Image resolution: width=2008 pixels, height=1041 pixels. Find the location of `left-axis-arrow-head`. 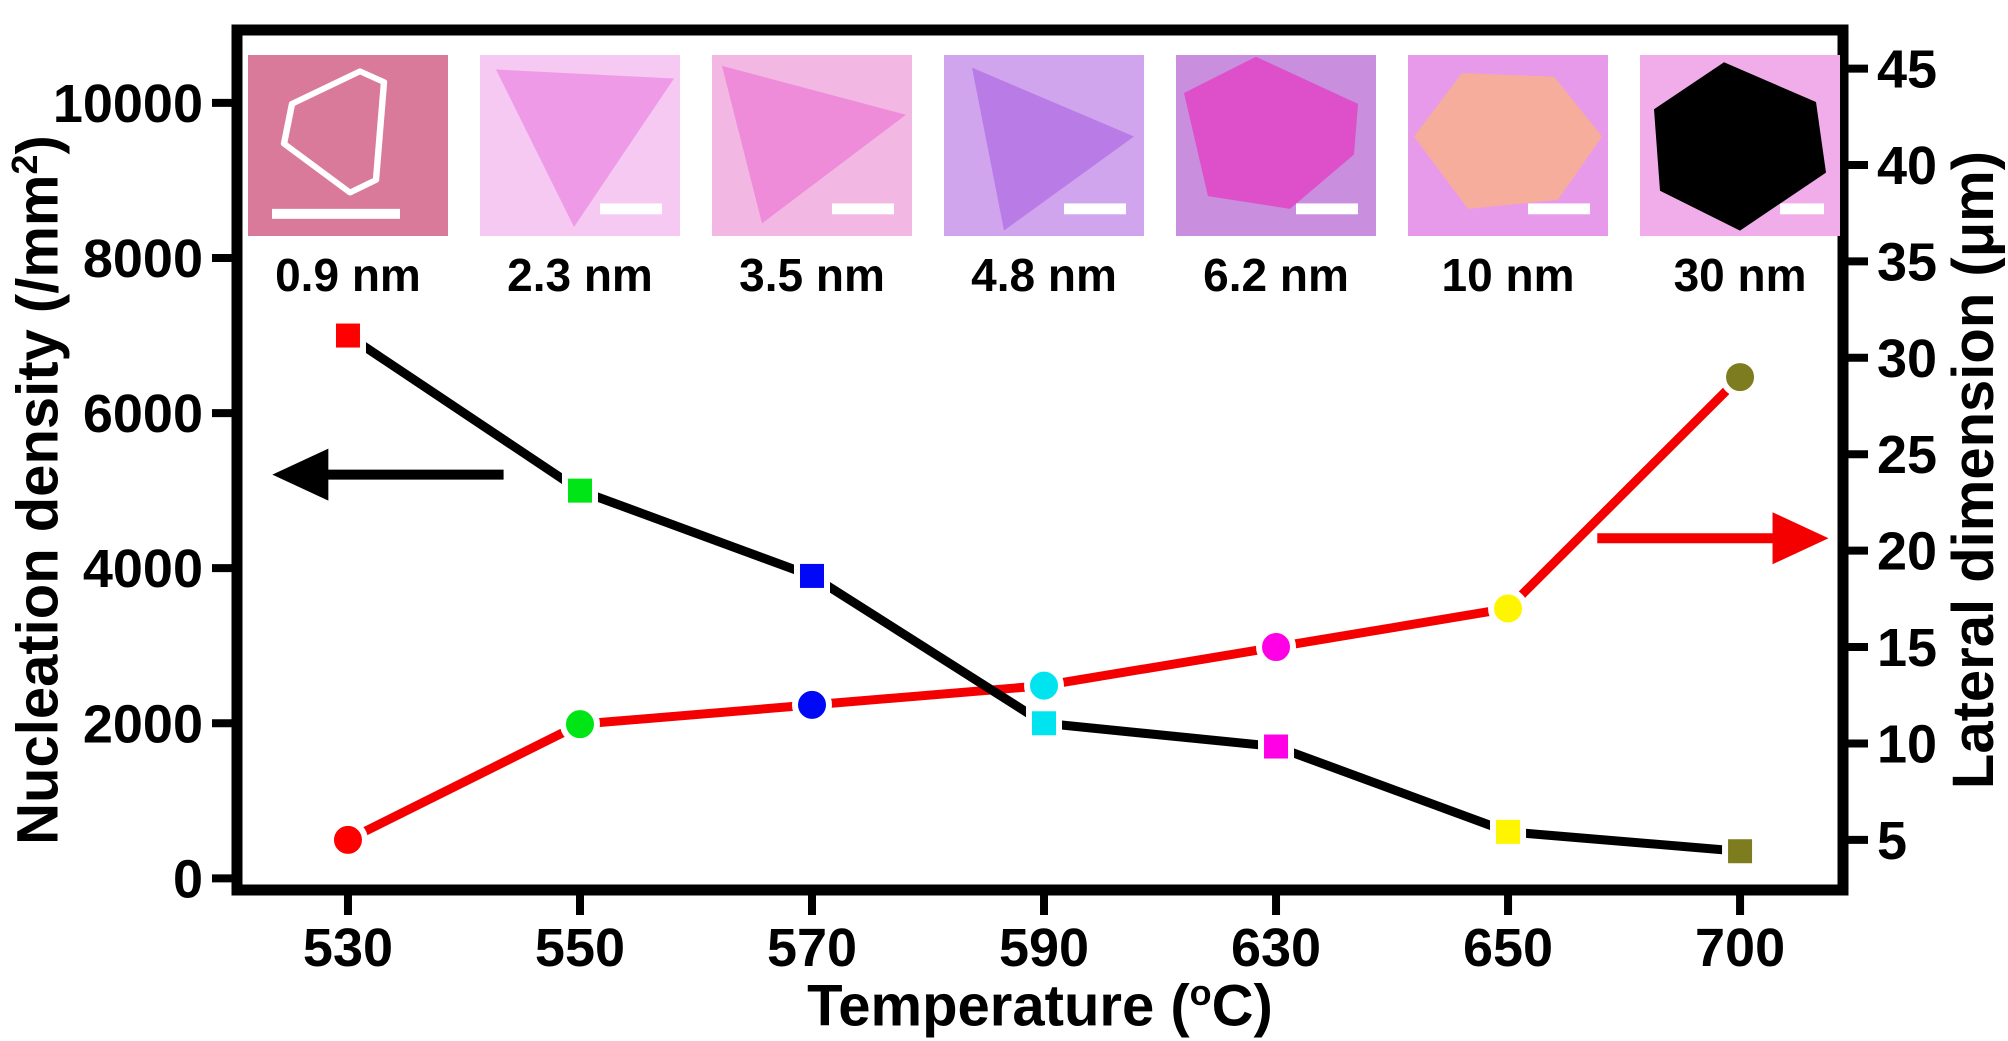

left-axis-arrow-head is located at coordinates (300, 474).